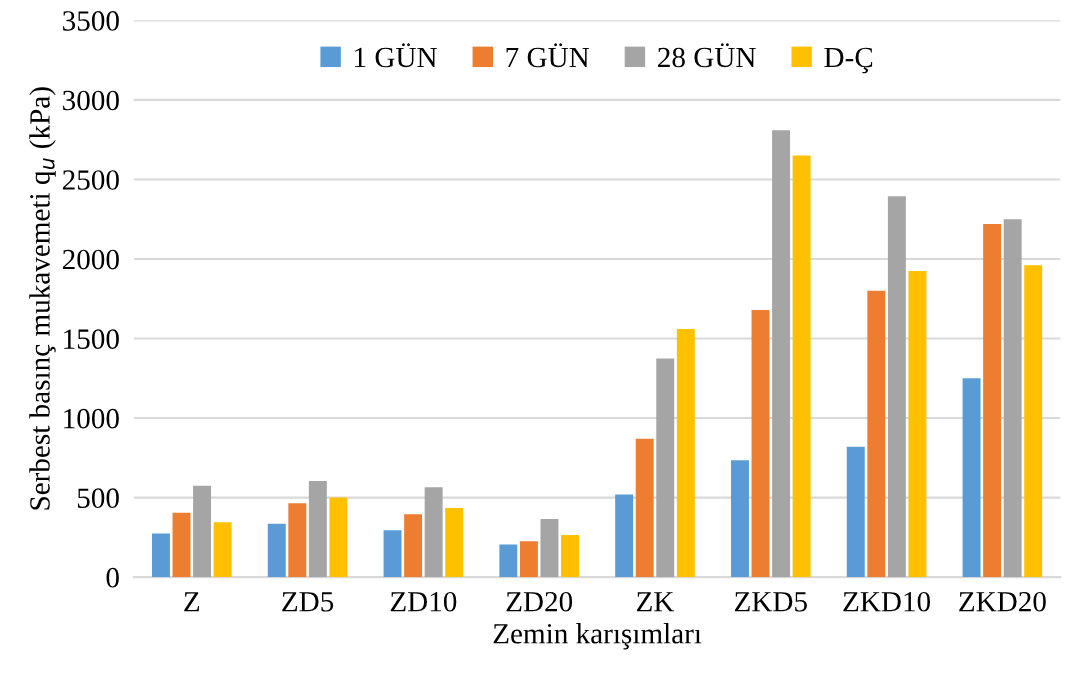 The width and height of the screenshot is (1071, 679). I want to click on x-tick-label: ZD10, so click(423, 601).